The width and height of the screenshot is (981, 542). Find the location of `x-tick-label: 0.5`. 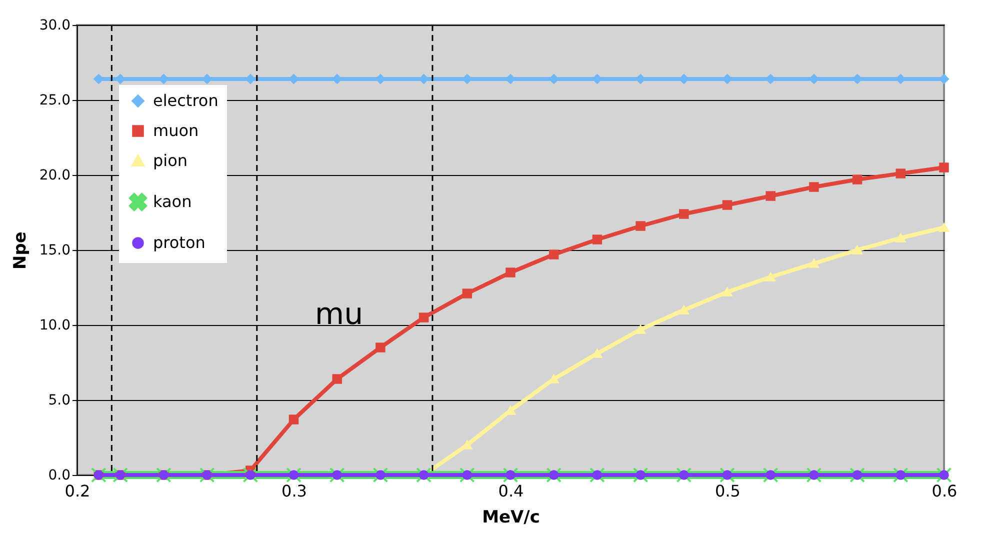

x-tick-label: 0.5 is located at coordinates (727, 491).